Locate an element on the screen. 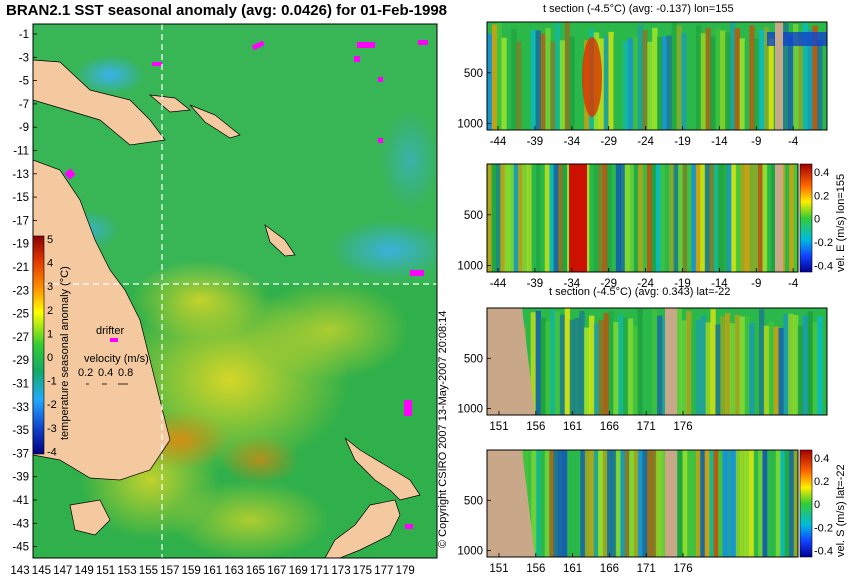  section-x-label: -29 is located at coordinates (608, 142).